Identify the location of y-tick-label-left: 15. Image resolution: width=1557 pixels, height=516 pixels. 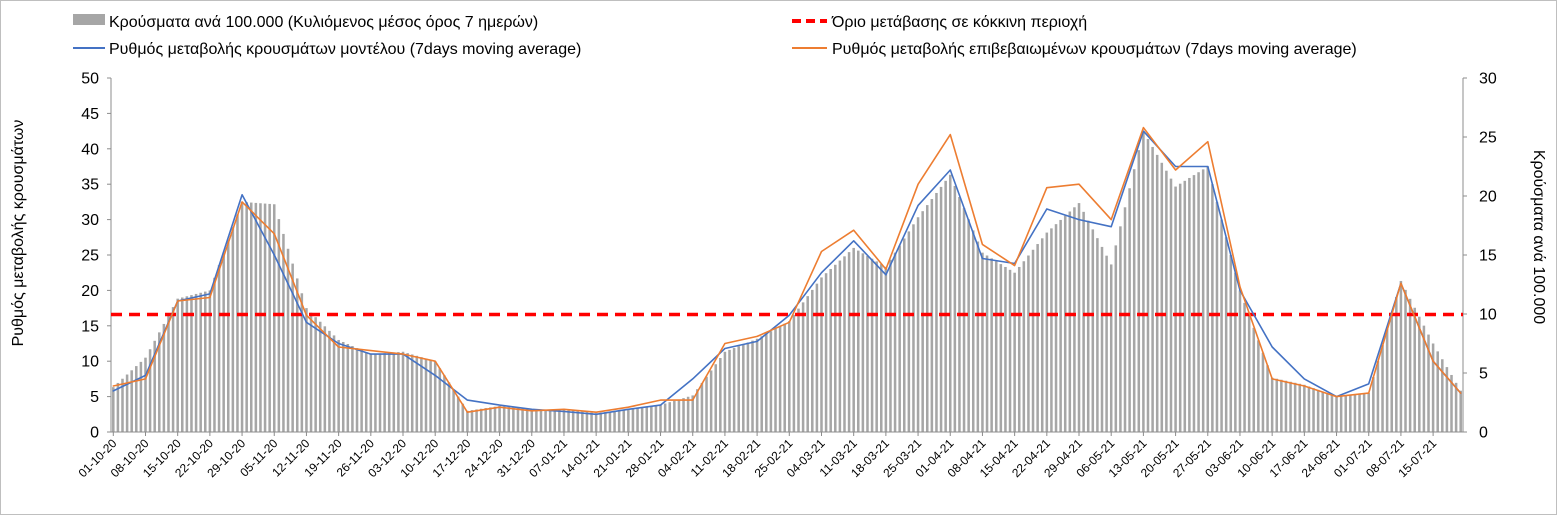
(90, 326).